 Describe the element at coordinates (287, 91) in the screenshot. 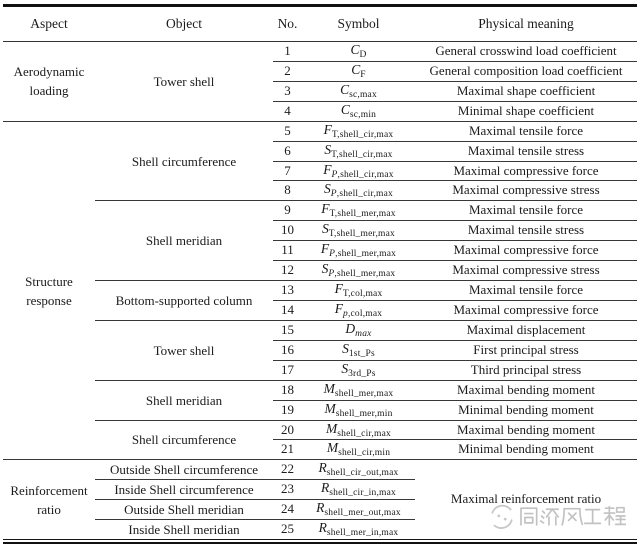

I see `row-number: 3` at that location.